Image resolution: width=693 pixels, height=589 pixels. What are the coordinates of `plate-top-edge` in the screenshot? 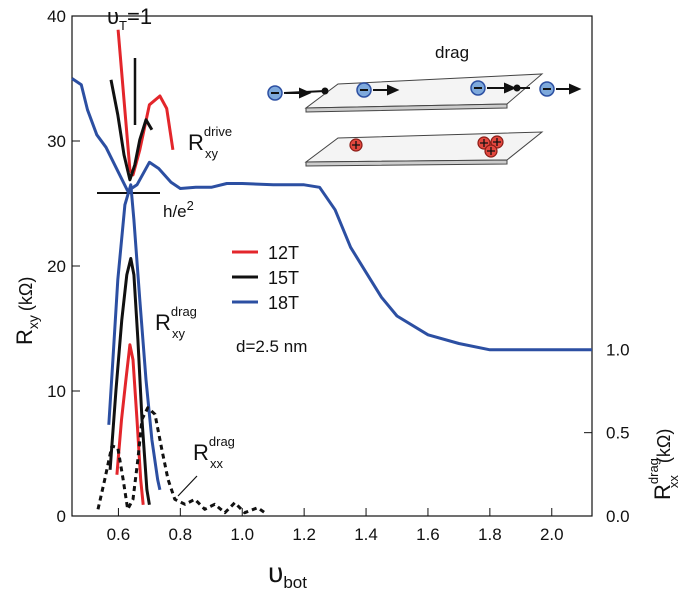 It's located at (406, 108).